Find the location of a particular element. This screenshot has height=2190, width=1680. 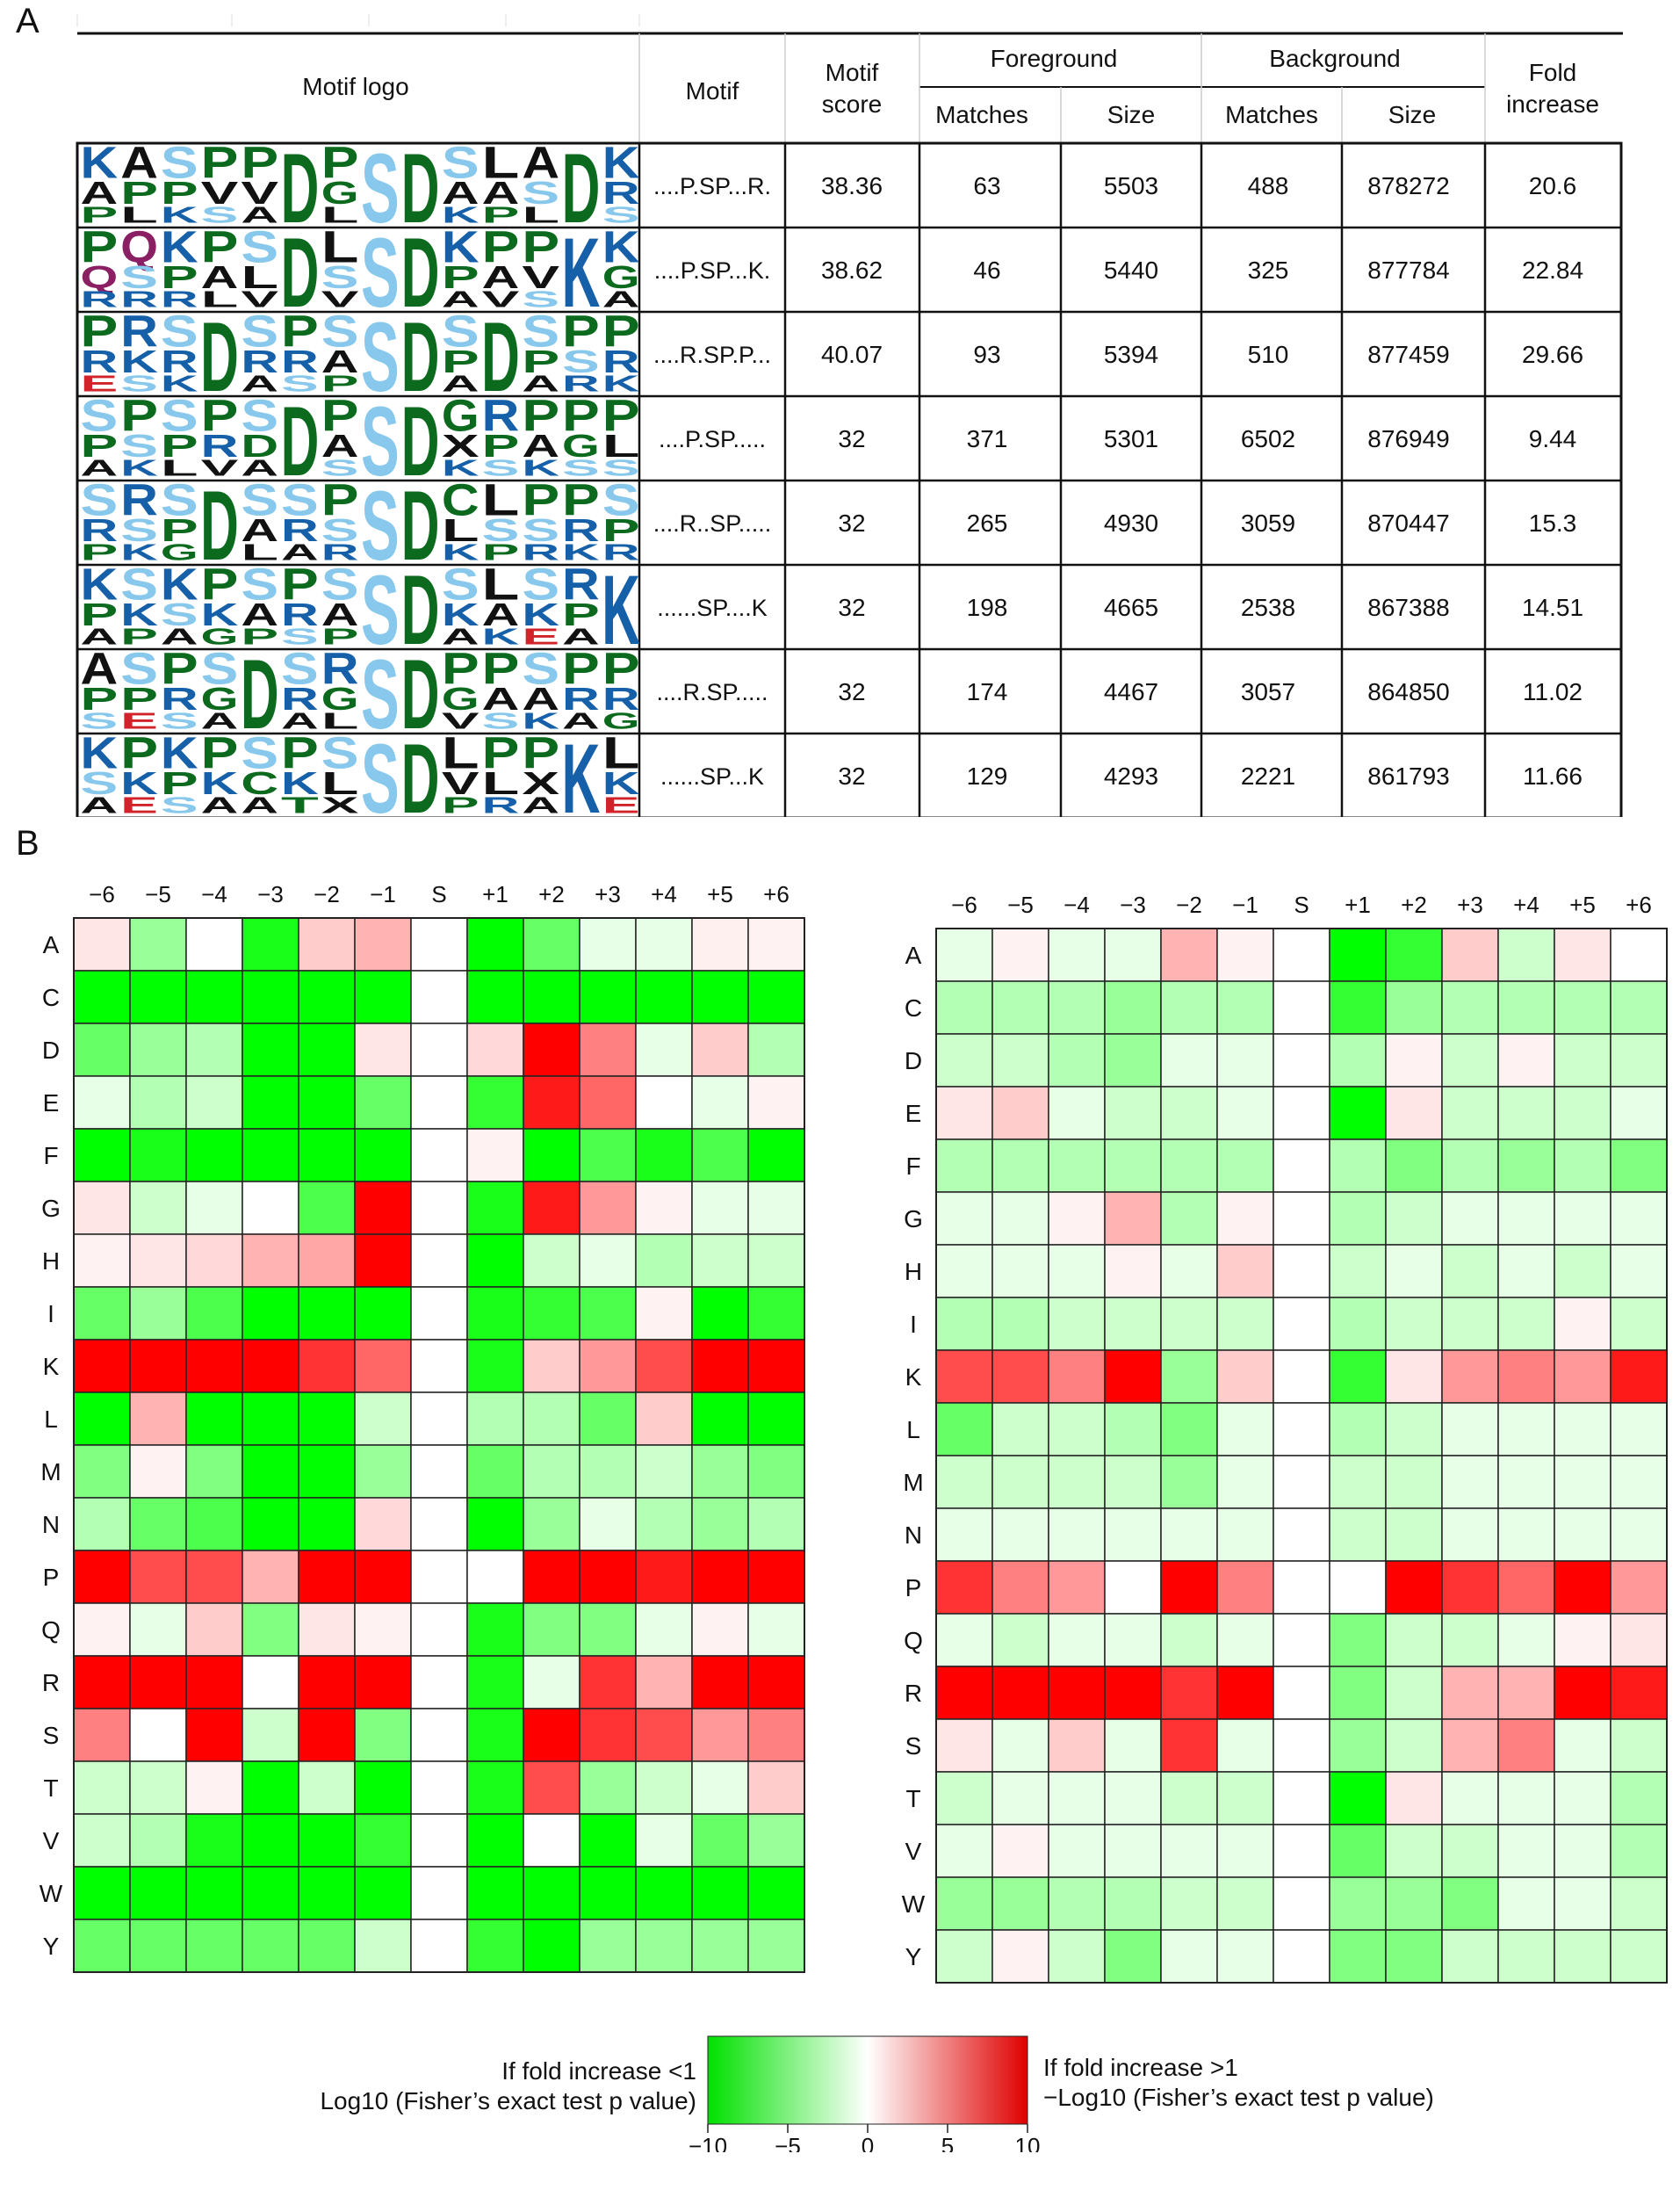

fold-increase: 22.84 is located at coordinates (1552, 270).